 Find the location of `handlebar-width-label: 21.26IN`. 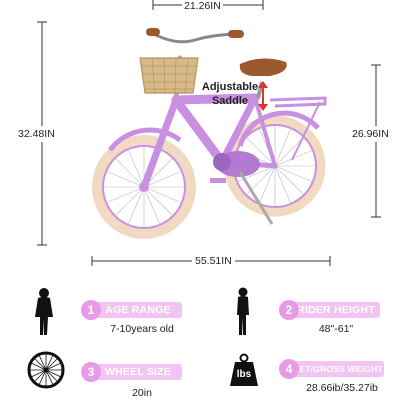

handlebar-width-label: 21.26IN is located at coordinates (202, 6).